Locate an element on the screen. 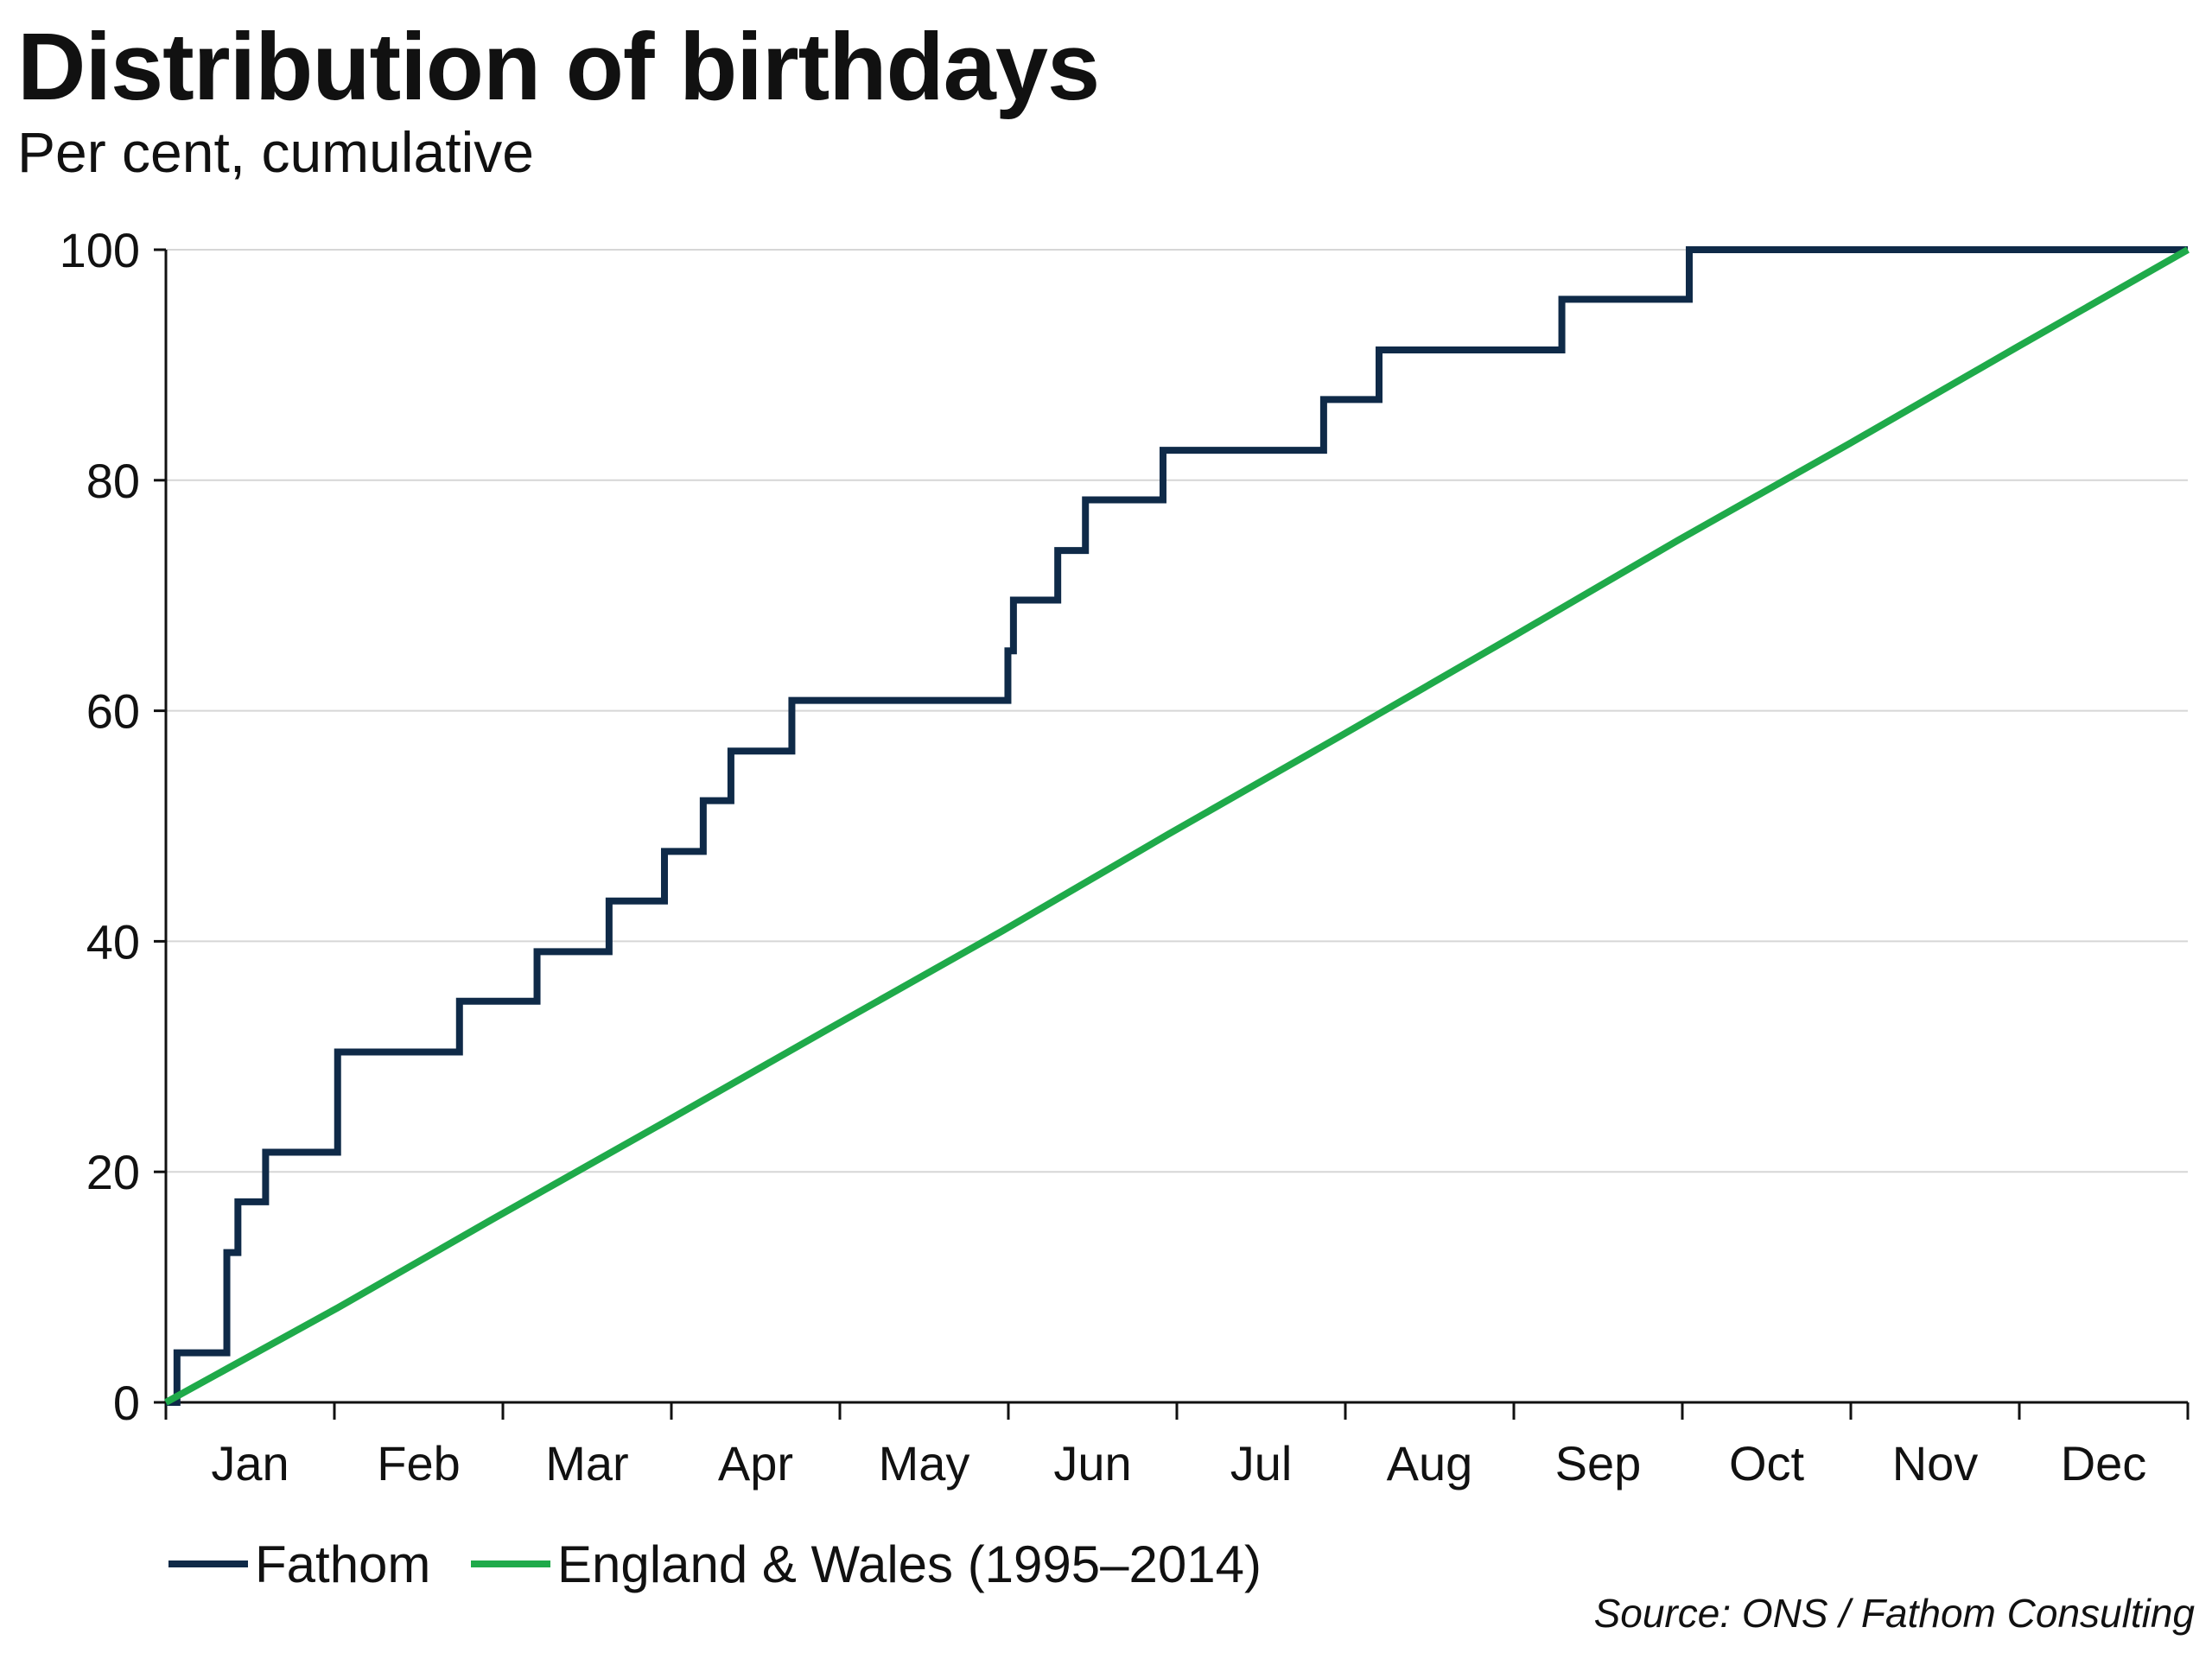 The image size is (2212, 1659). legend-label: England & Wales (1995–2014) is located at coordinates (909, 1564).